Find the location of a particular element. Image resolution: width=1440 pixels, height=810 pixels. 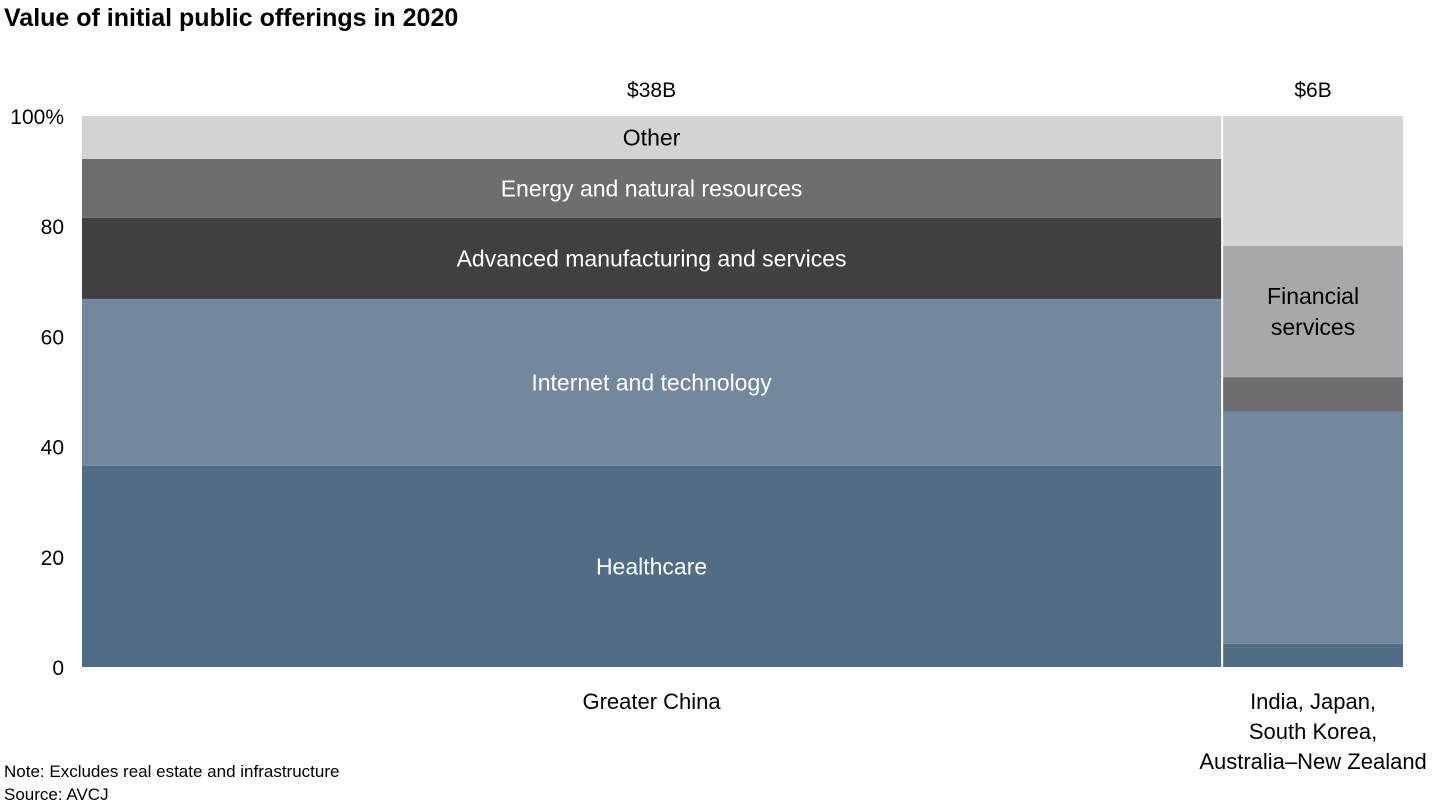

bar-segment-financial-services is located at coordinates (1313, 312).